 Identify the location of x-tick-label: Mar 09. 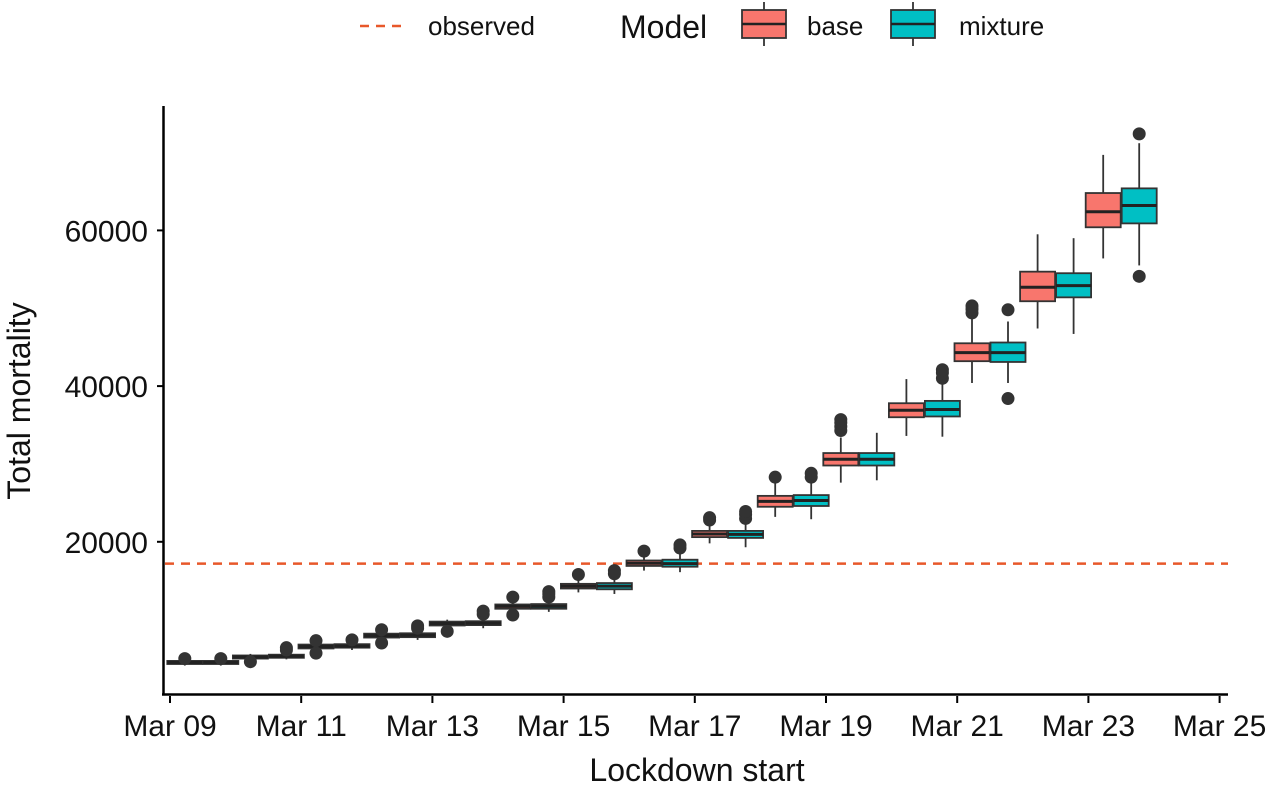
(169, 726).